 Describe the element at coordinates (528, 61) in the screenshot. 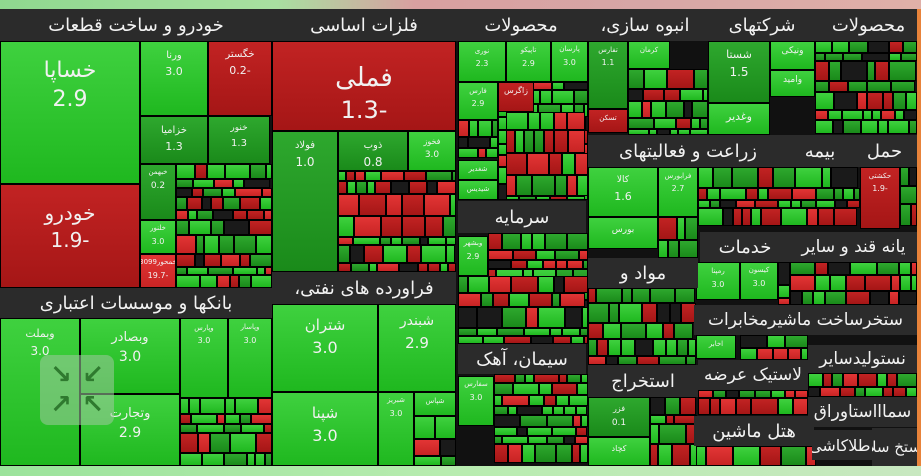

I see `stock-tile: تاپیکو 2.9` at that location.